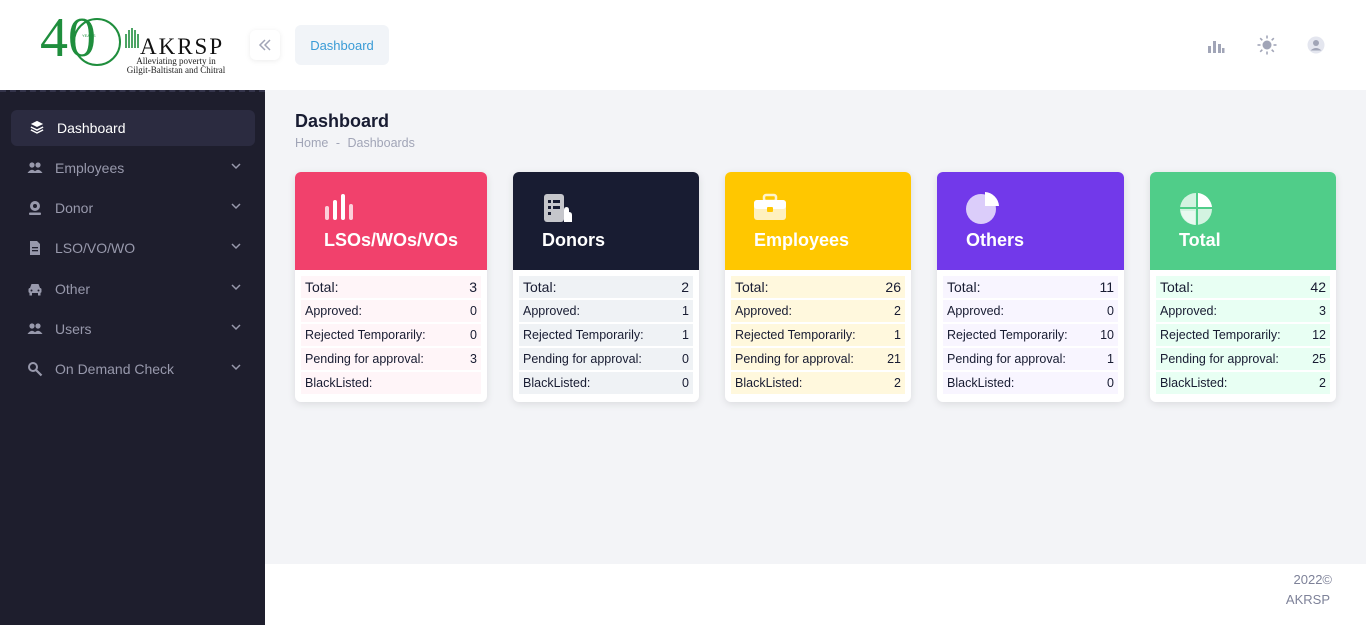 The width and height of the screenshot is (1366, 625). Describe the element at coordinates (35, 208) in the screenshot. I see `donor-icon` at that location.